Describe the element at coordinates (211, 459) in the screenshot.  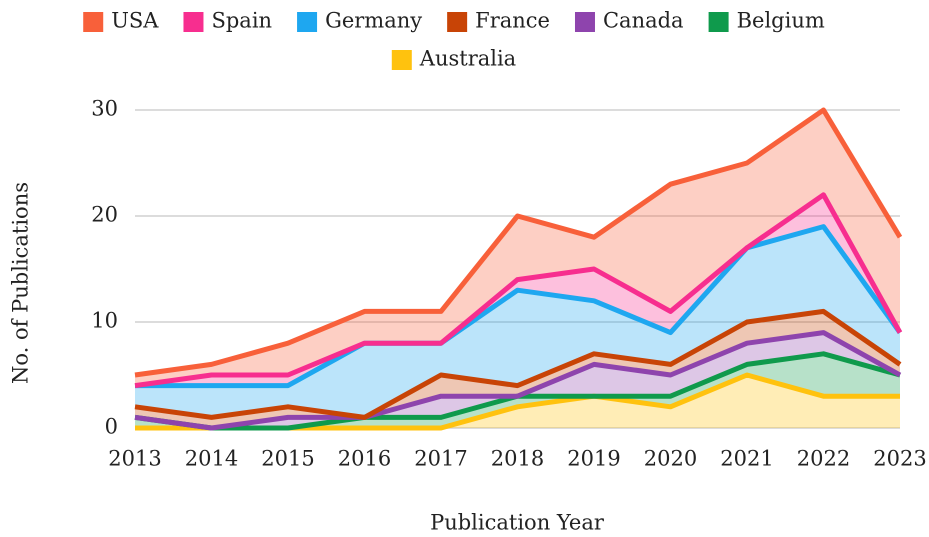
I see `x-tick-label: 2014` at that location.